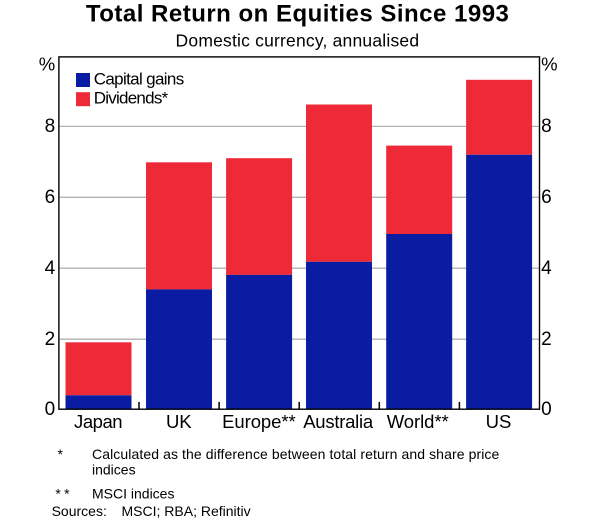  What do you see at coordinates (499, 421) in the screenshot?
I see `svg-text: US` at bounding box center [499, 421].